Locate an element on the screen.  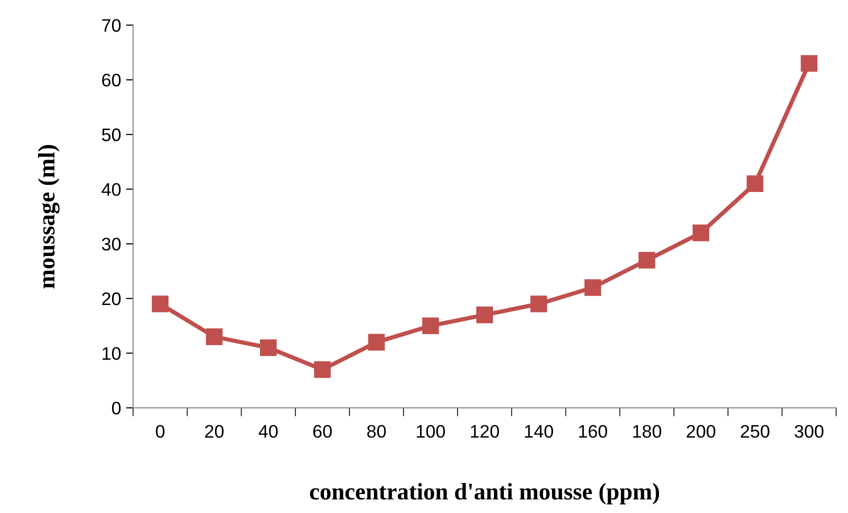
x-tick-label: 250 is located at coordinates (755, 431).